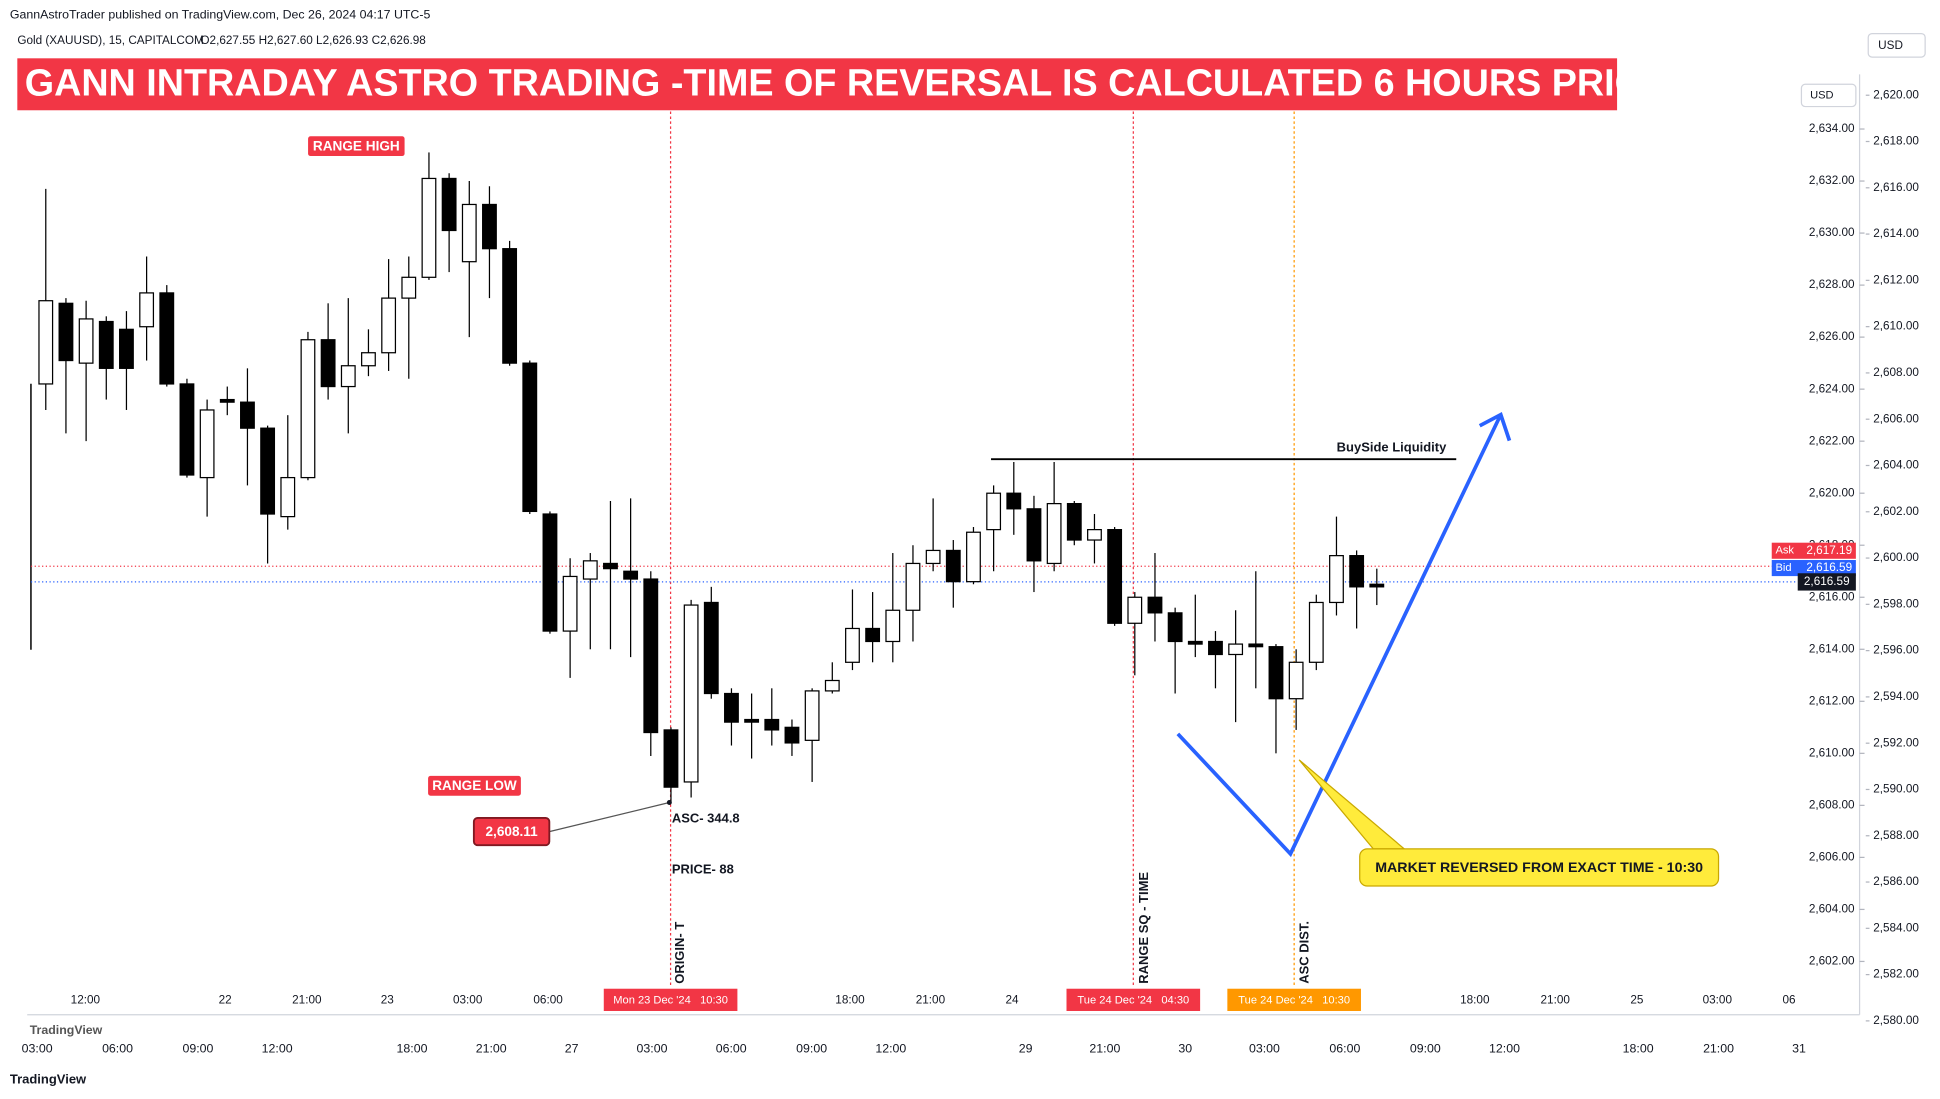 The image size is (1940, 1099). Describe the element at coordinates (1339, 637) in the screenshot. I see `projection-path` at that location.